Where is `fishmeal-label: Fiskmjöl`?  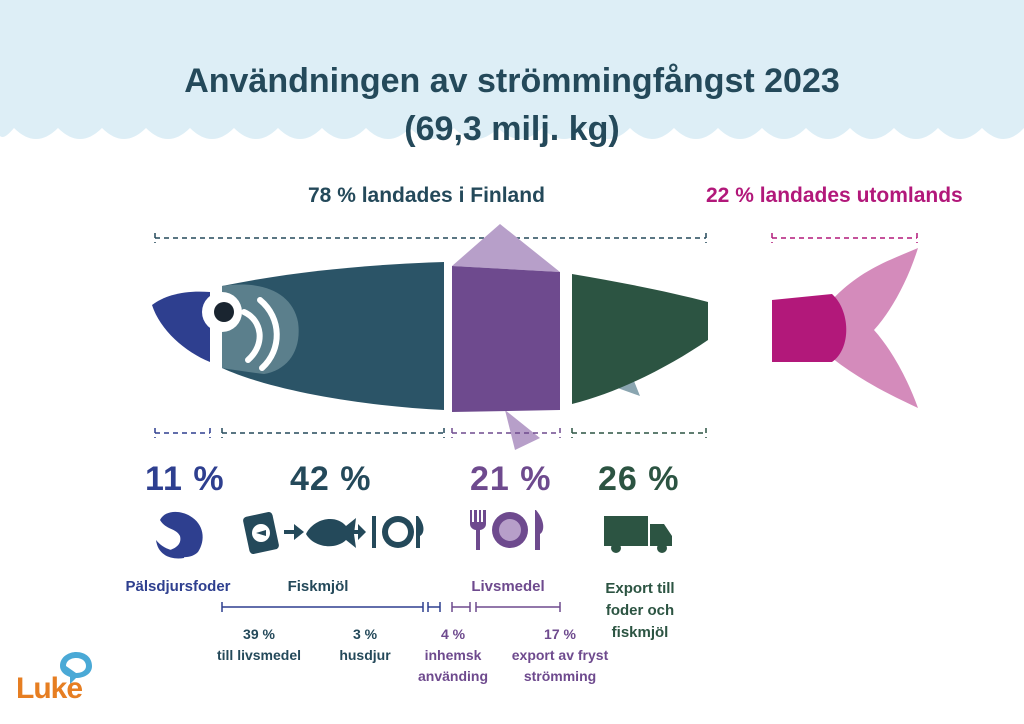 fishmeal-label: Fiskmjöl is located at coordinates (318, 586).